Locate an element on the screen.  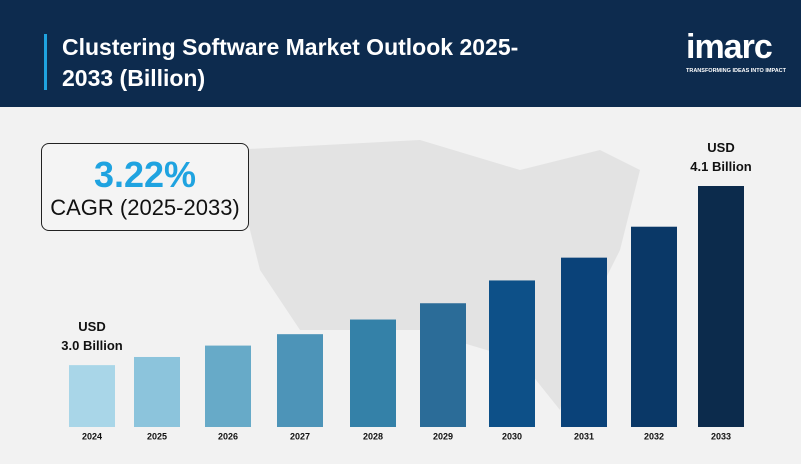
cagr-value: 3.22% is located at coordinates (145, 174).